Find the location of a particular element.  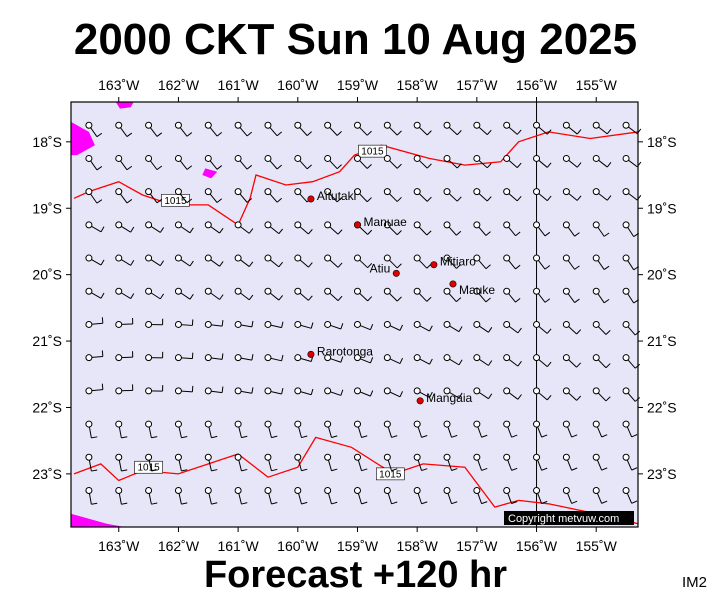

copyright-text: Copyright metvuw.com is located at coordinates (563, 519).